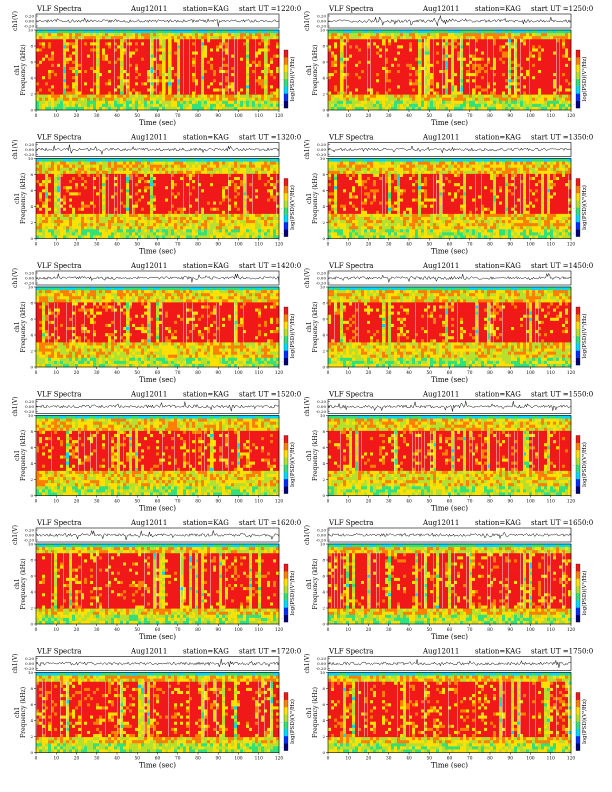  I want to click on spectrogram-streak, so click(114, 66).